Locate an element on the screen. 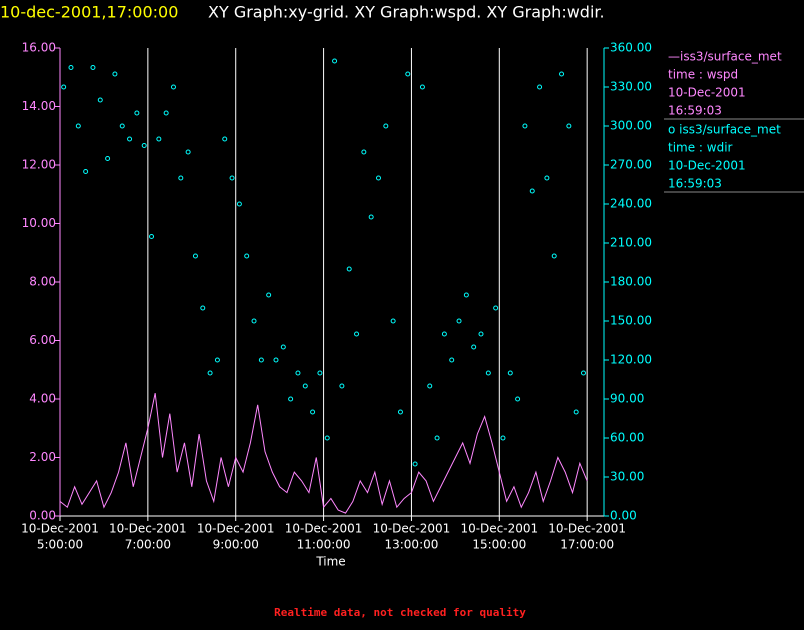 This screenshot has height=630, width=804. legend-name: o iss3/surface_met is located at coordinates (724, 130).